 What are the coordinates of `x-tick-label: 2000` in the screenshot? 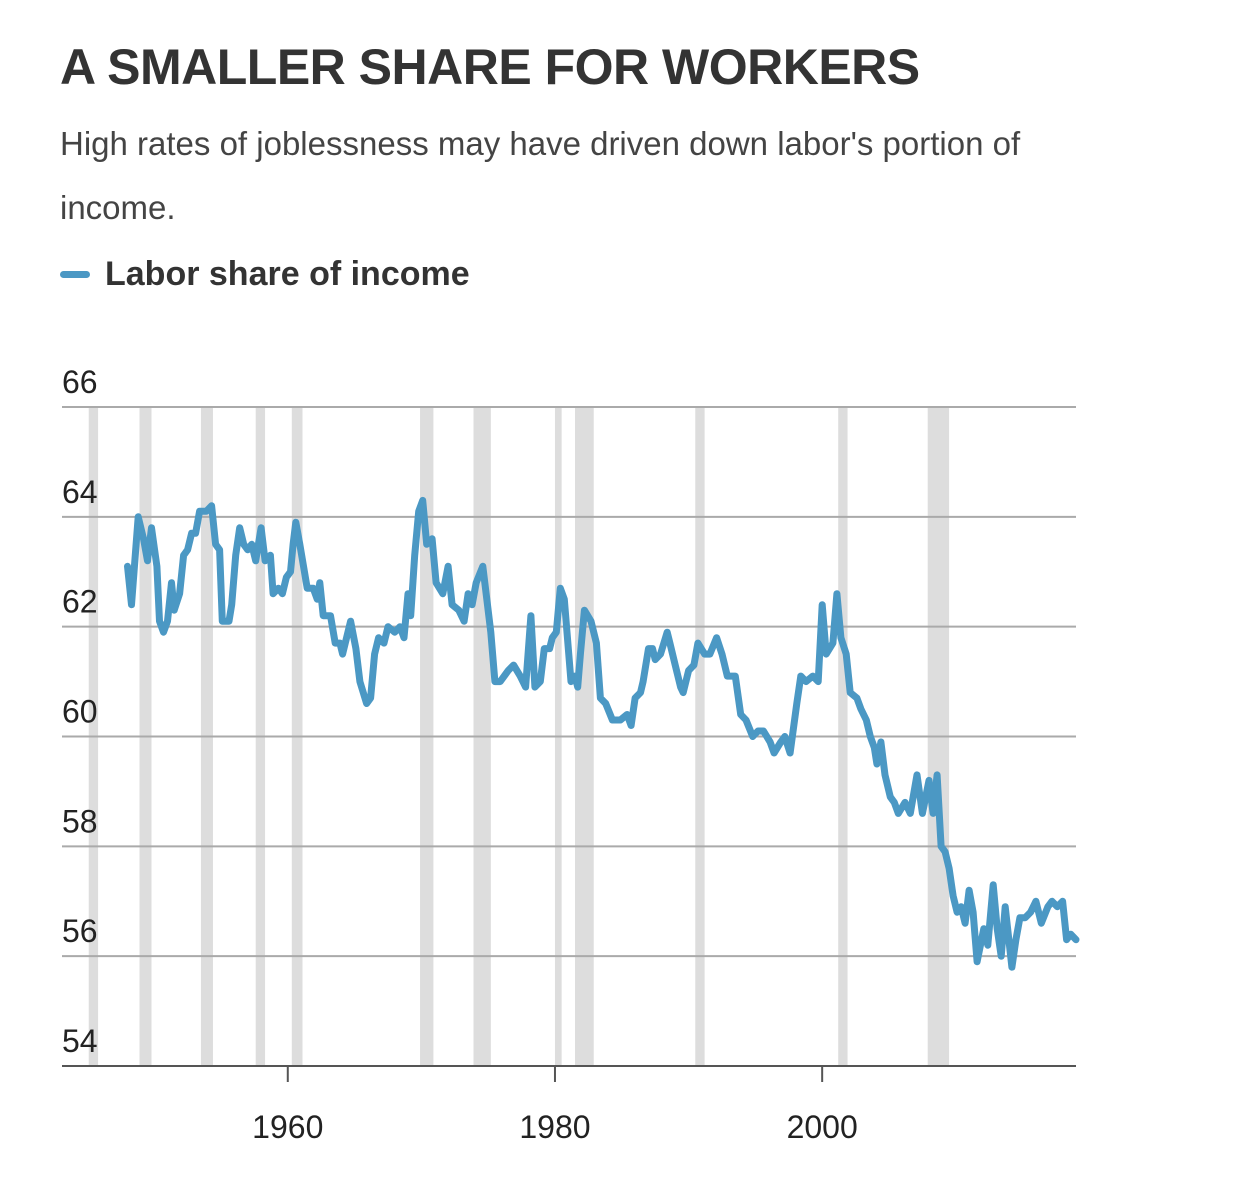 It's located at (822, 1127).